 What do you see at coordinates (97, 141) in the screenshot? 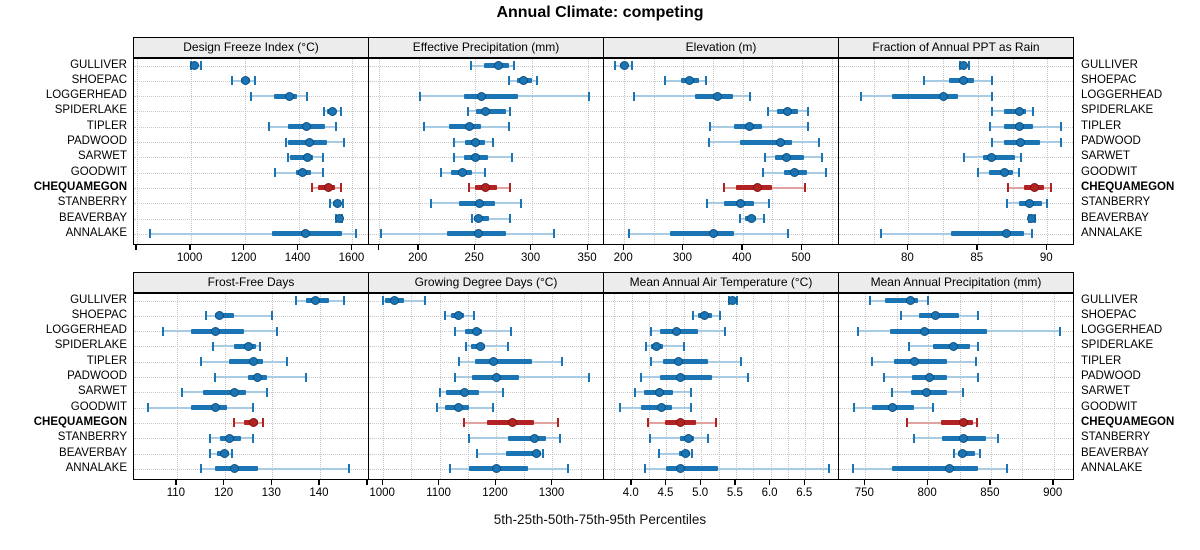
I see `site-label-left-padwood: PADWOOD` at bounding box center [97, 141].